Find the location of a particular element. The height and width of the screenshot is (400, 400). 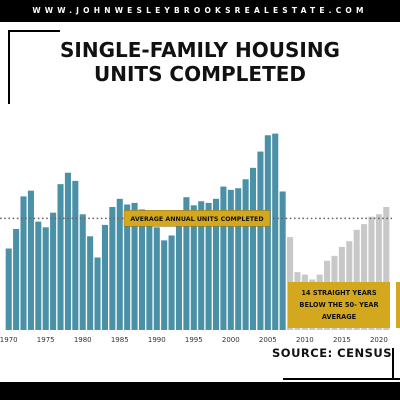

bar-2001 is located at coordinates (238, 259).